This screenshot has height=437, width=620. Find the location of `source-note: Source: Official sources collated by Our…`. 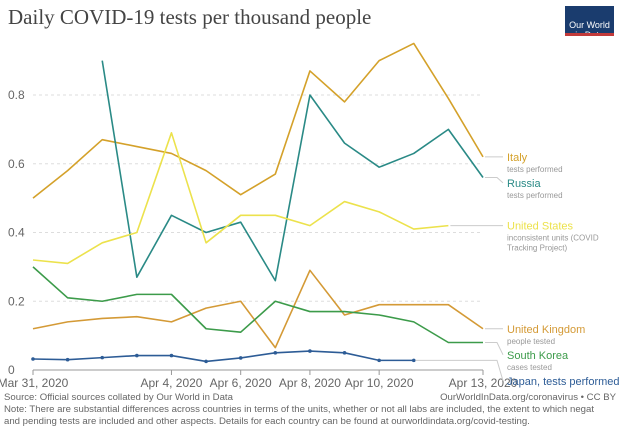

source-note: Source: Official sources collated by Our… is located at coordinates (118, 397).